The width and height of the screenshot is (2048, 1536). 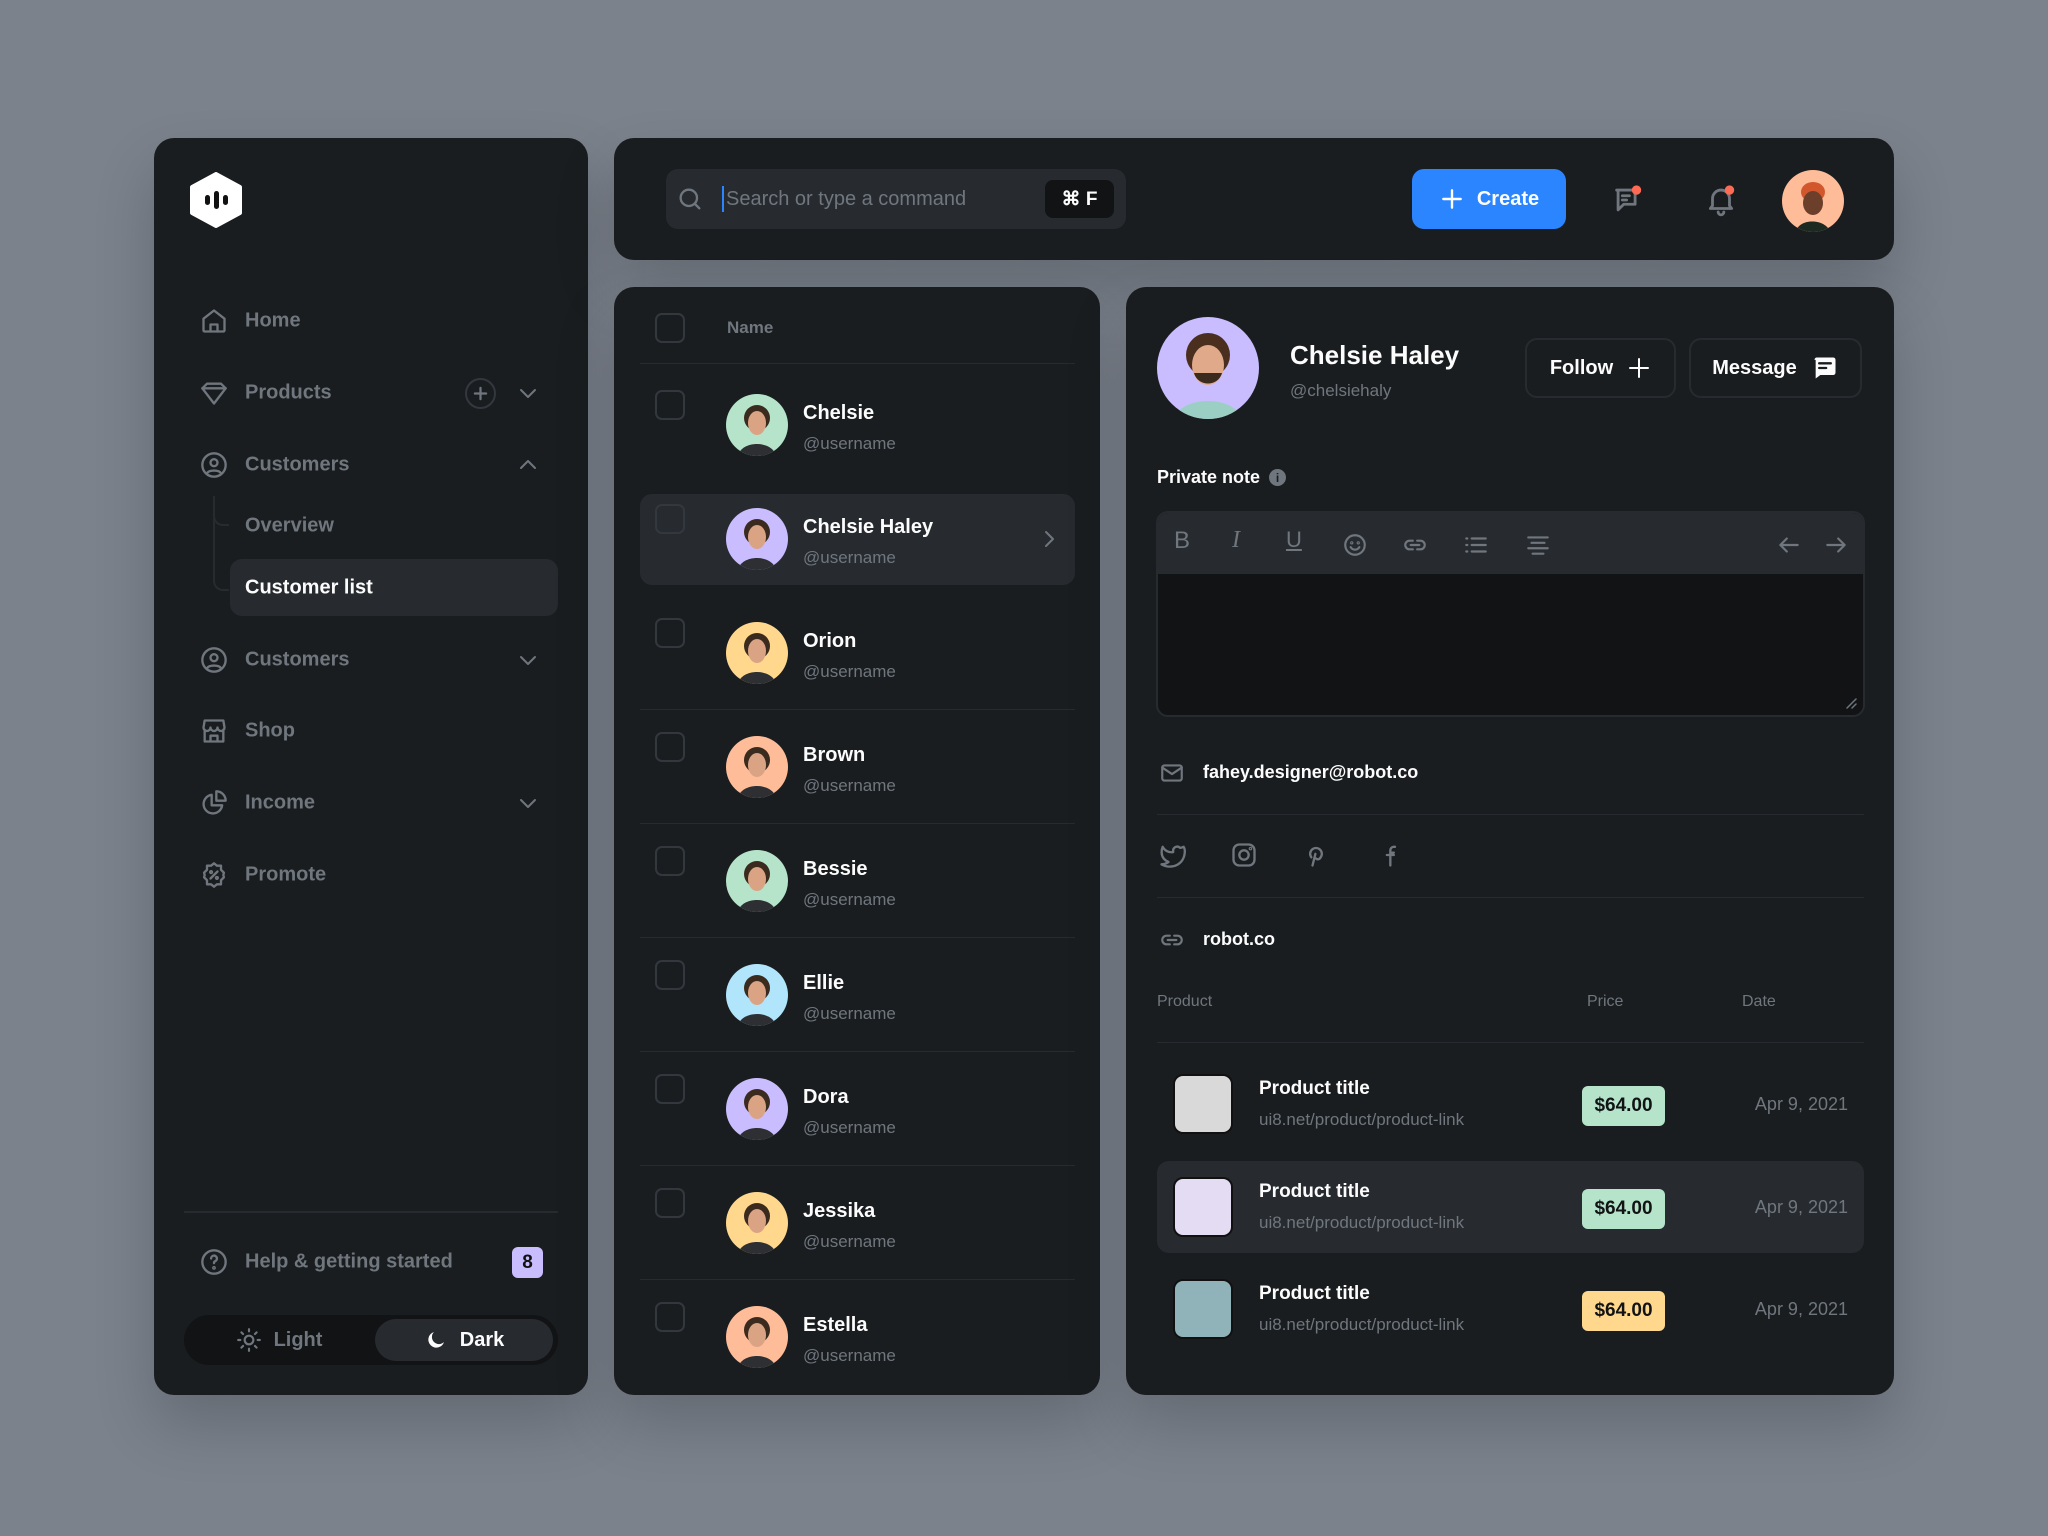 What do you see at coordinates (857, 1223) in the screenshot?
I see `customer-row: Jessika @username` at bounding box center [857, 1223].